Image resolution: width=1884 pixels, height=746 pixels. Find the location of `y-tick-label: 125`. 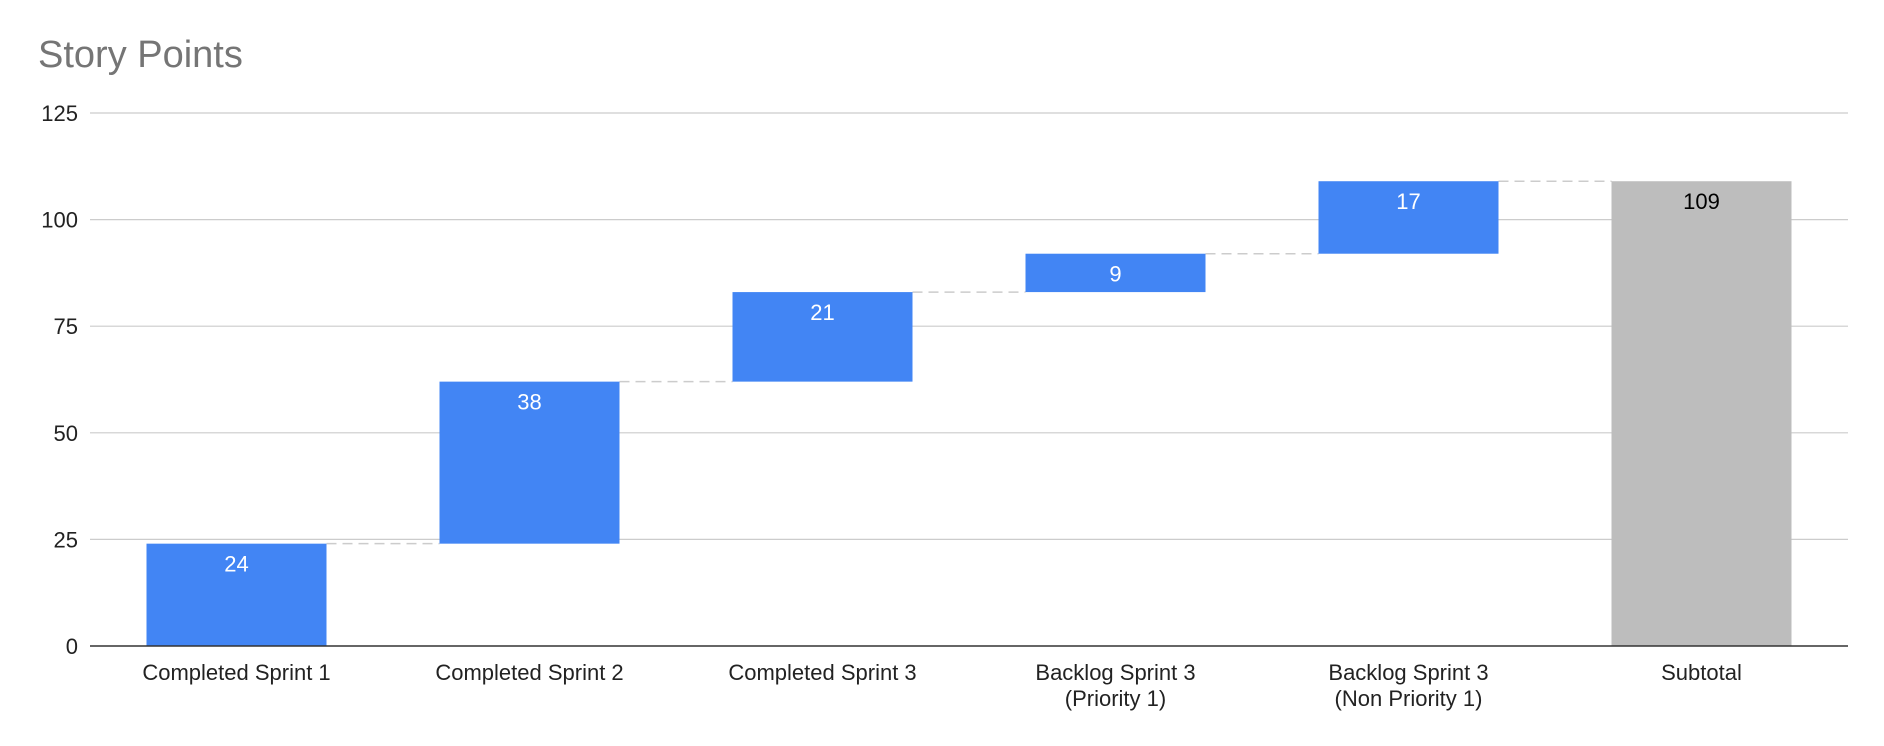

y-tick-label: 125 is located at coordinates (59, 113).